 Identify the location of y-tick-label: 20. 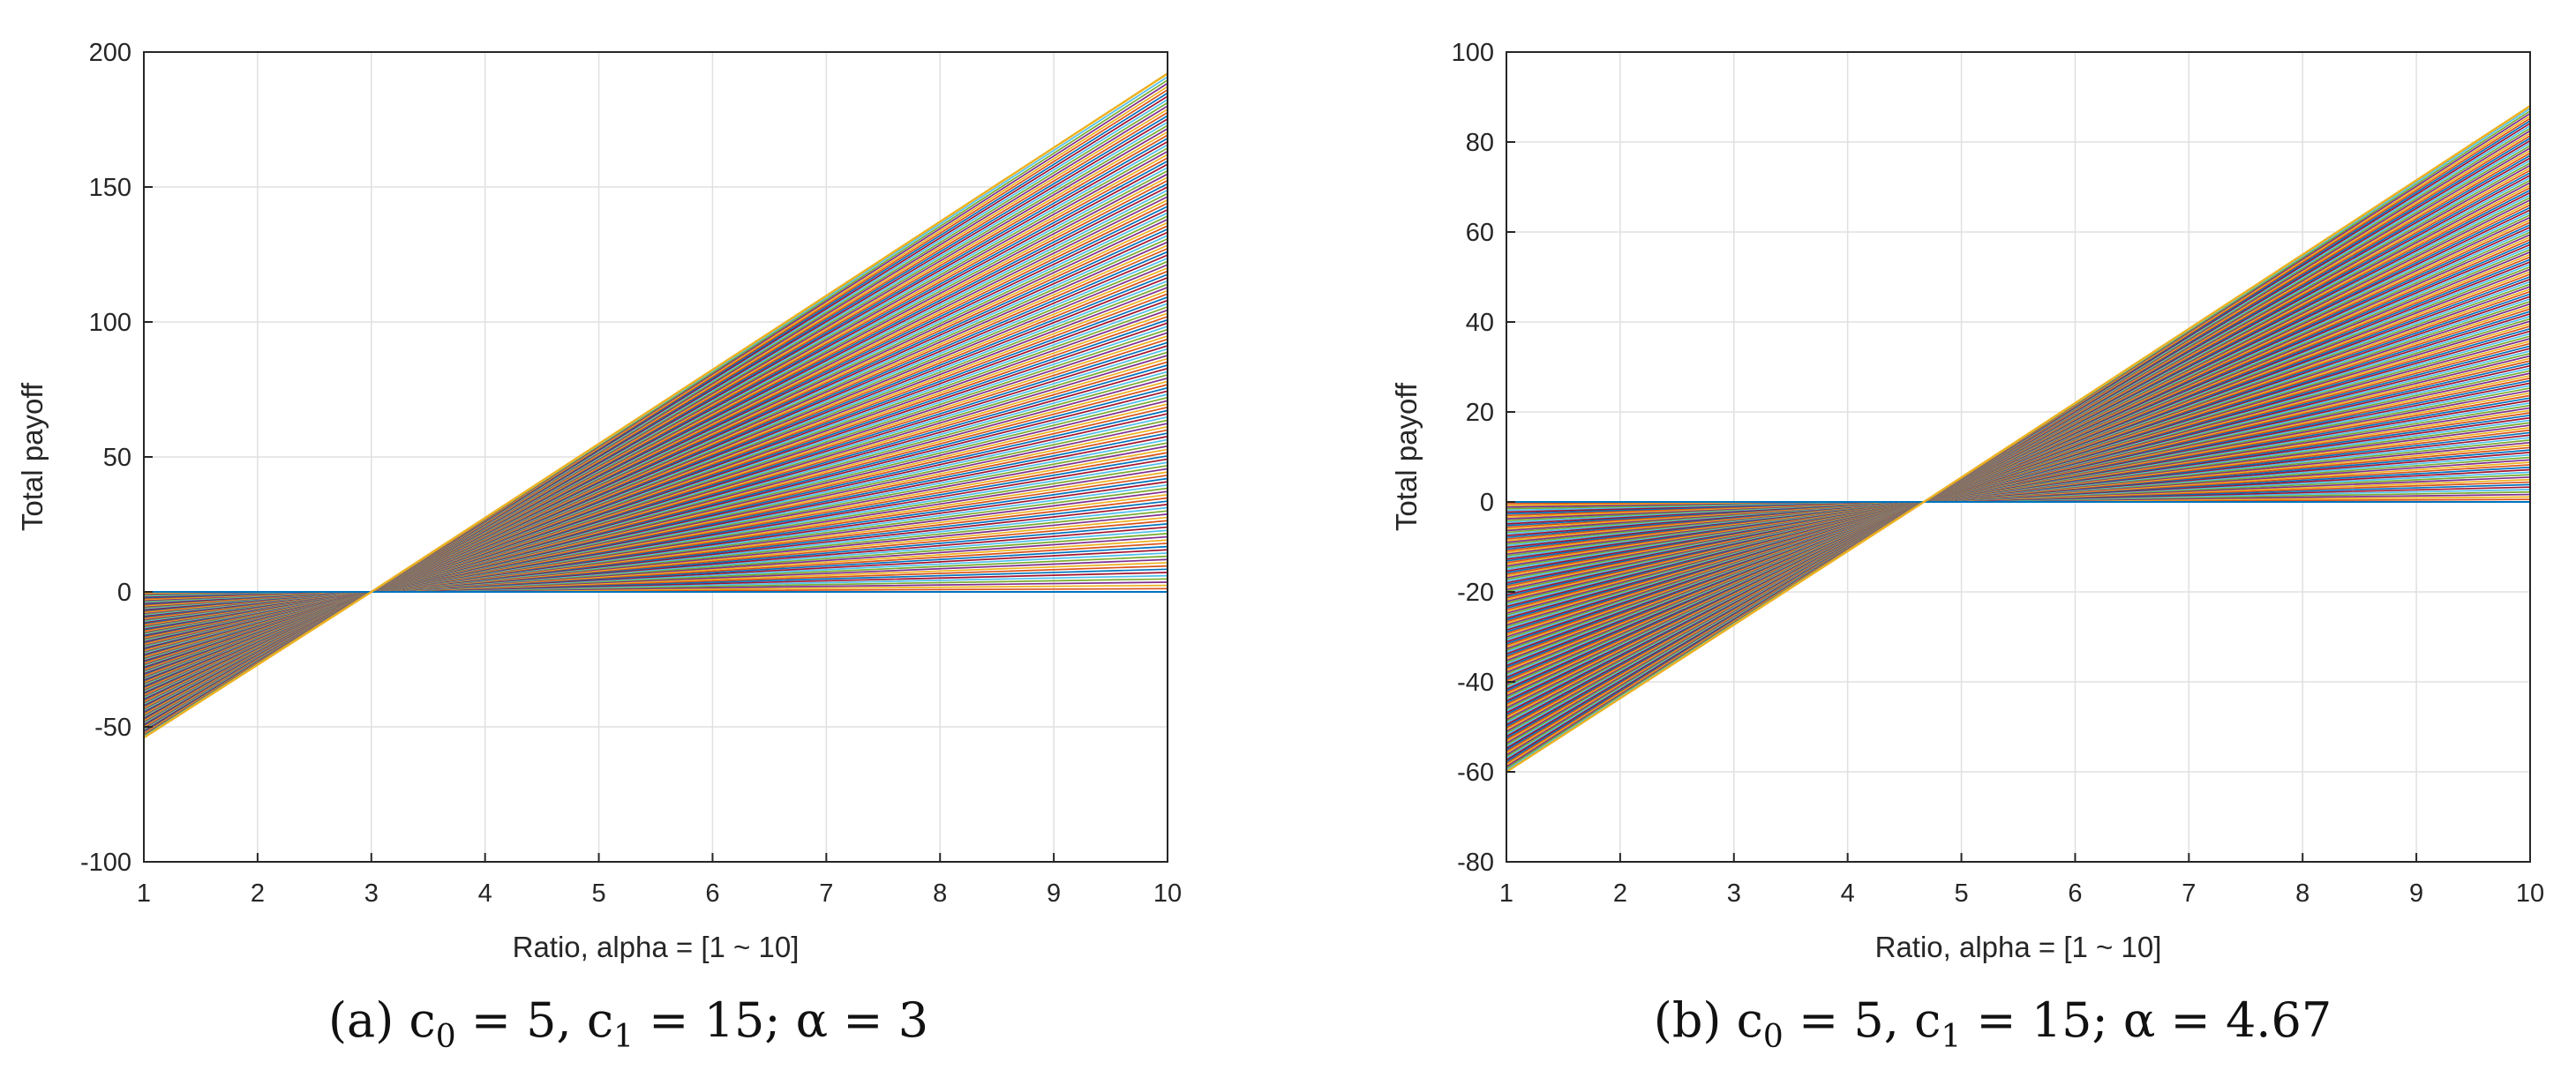
(1480, 413).